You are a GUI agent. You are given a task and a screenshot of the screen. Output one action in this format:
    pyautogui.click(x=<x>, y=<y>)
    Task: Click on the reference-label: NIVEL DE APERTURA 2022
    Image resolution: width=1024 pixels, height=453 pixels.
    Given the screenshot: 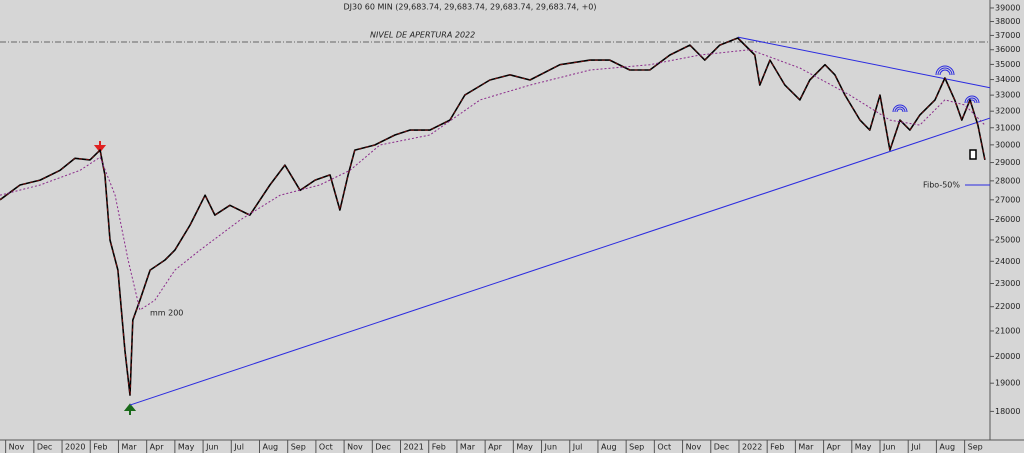 What is the action you would take?
    pyautogui.click(x=422, y=34)
    